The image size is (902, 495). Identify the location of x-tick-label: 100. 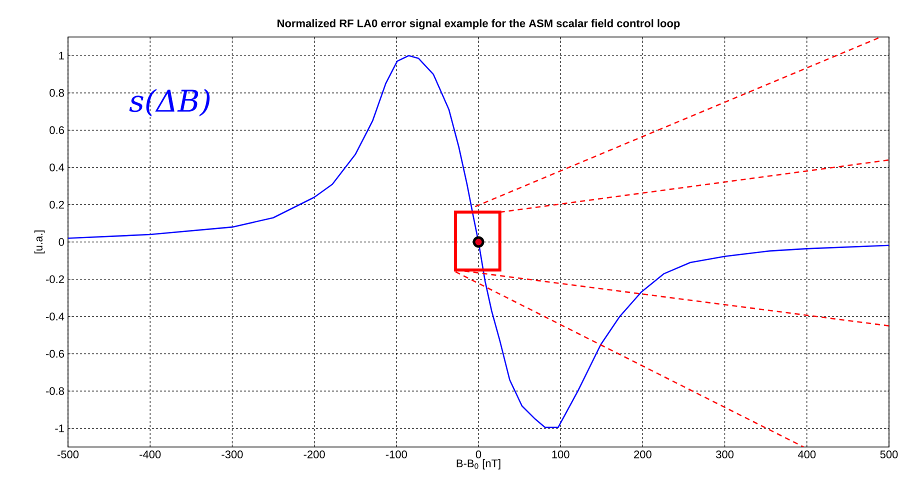
(561, 454).